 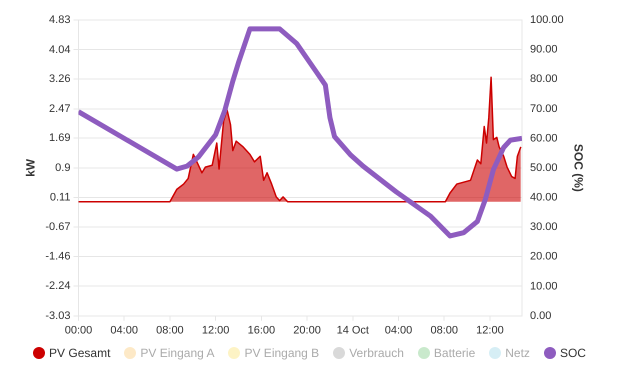 I want to click on y-tick-label: 2.47, so click(x=59, y=108).